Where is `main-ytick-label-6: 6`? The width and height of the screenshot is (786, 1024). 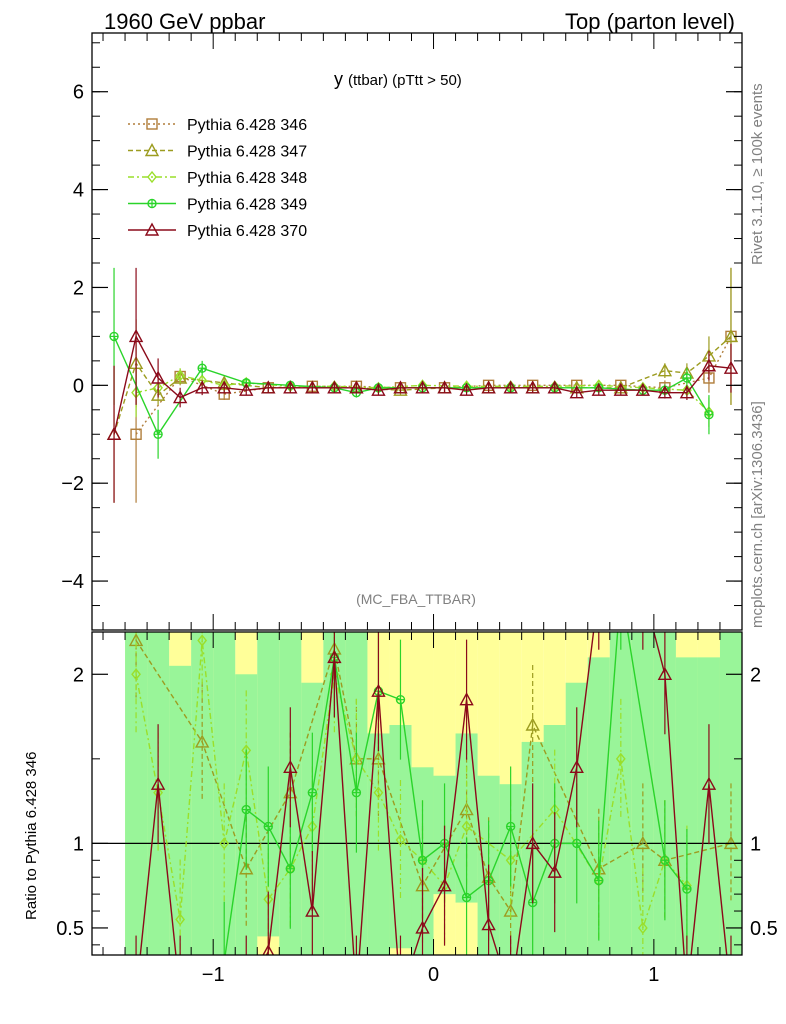 main-ytick-label-6: 6 is located at coordinates (78, 93).